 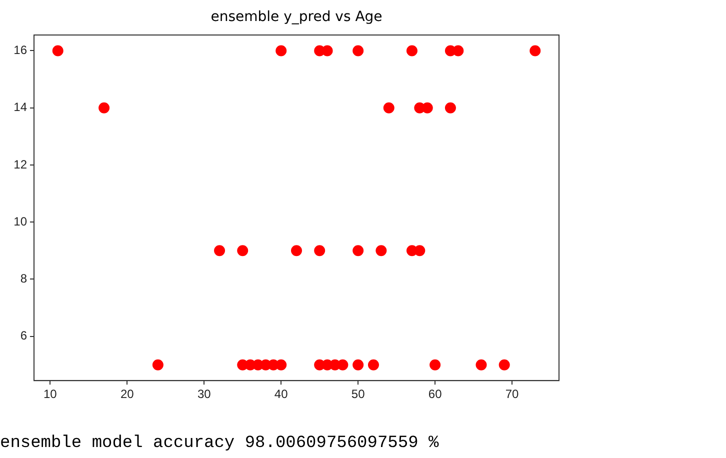 I want to click on x-tick-label: 40, so click(x=281, y=394).